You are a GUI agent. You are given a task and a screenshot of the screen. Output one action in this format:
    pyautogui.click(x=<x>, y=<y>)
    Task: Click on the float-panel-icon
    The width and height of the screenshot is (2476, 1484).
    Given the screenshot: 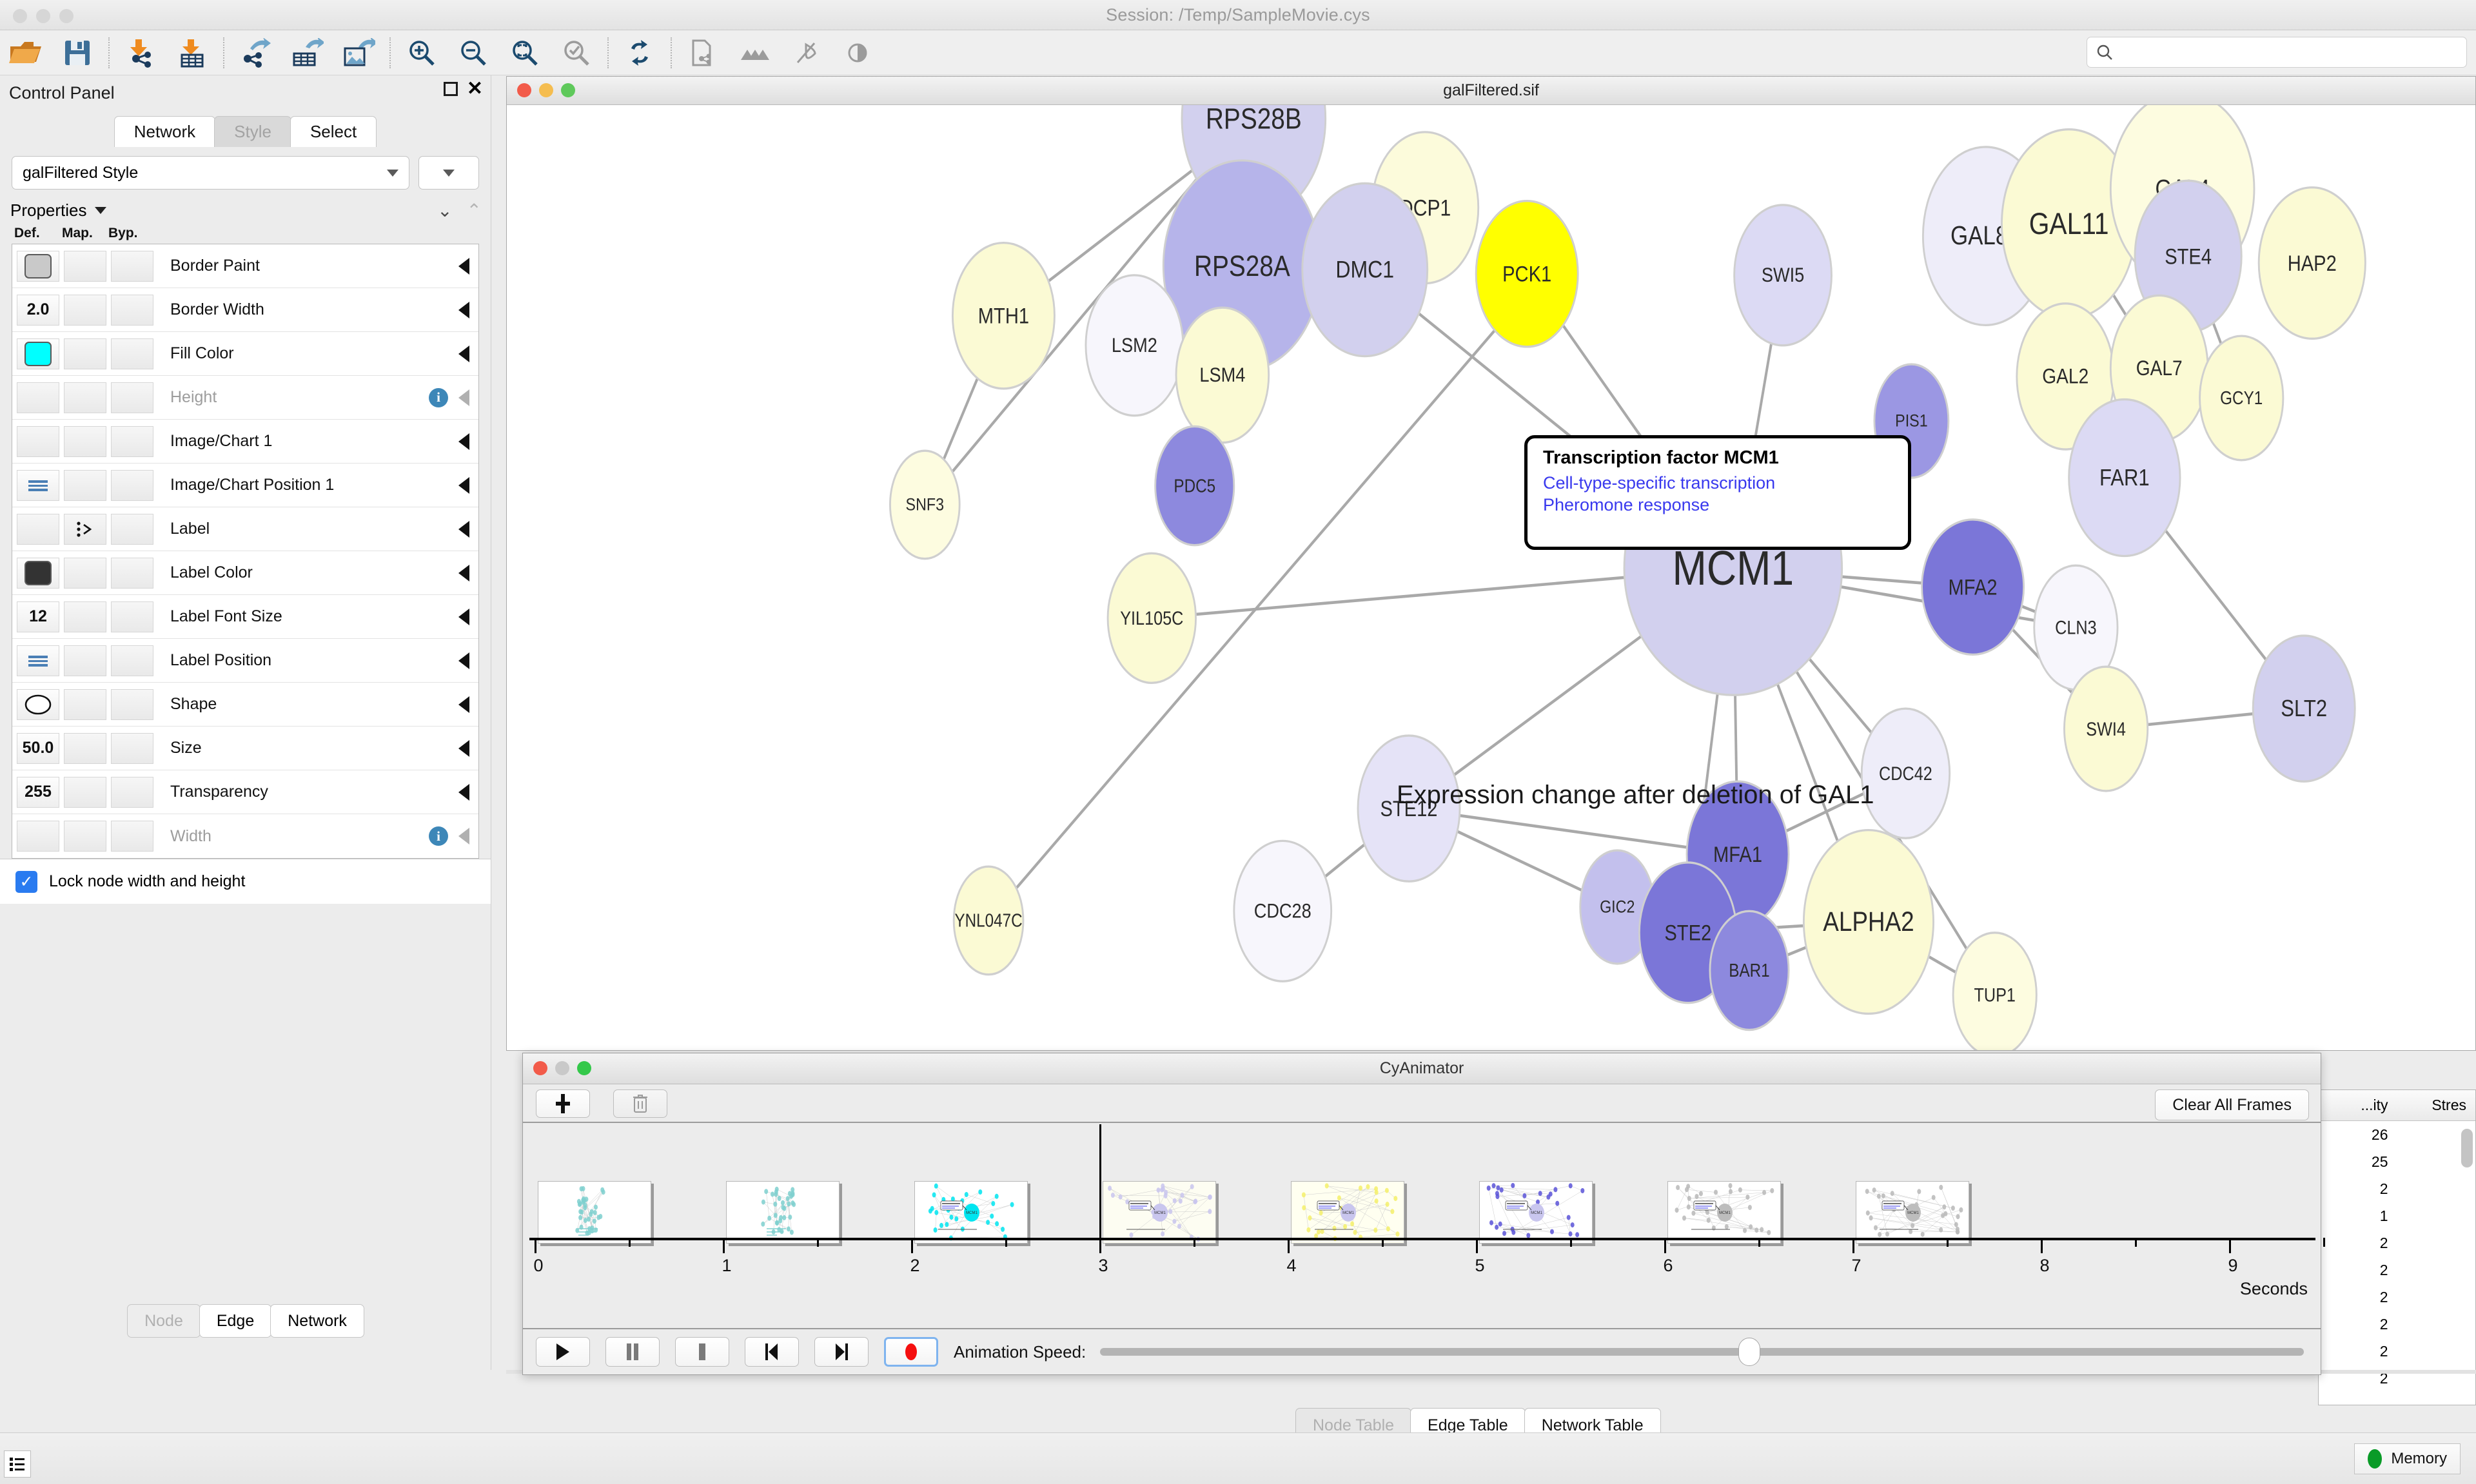 What is the action you would take?
    pyautogui.click(x=450, y=89)
    